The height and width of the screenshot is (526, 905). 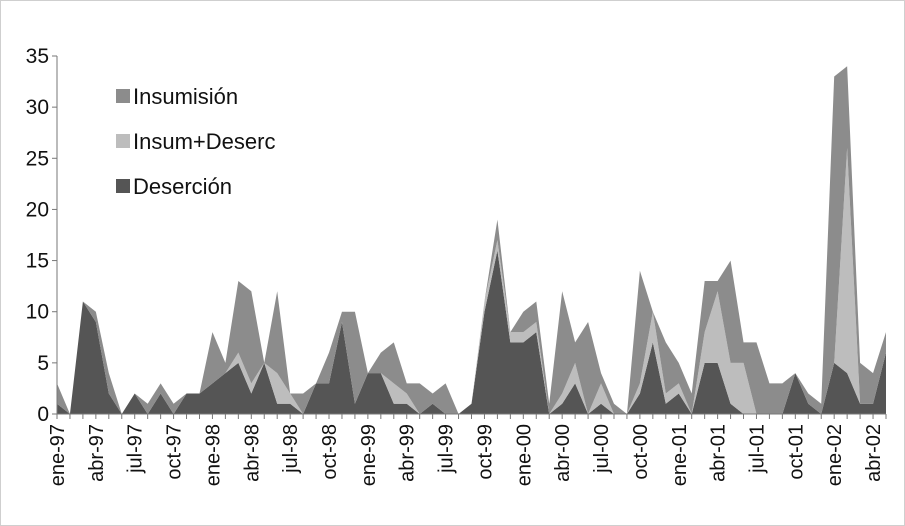 What do you see at coordinates (37, 261) in the screenshot?
I see `y-tick-label: 15` at bounding box center [37, 261].